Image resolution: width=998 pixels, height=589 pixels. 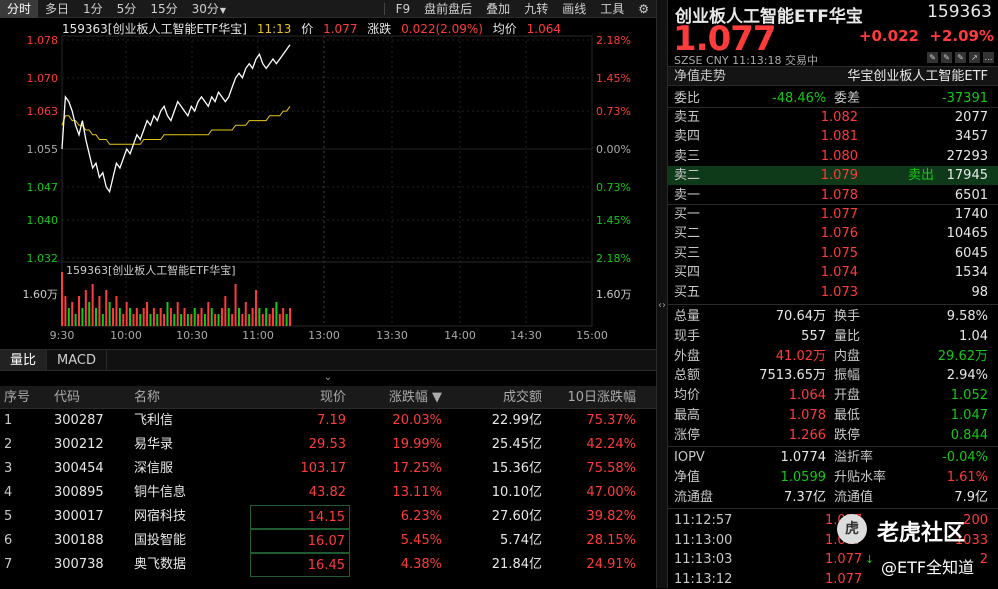 I want to click on order-book-row: 卖五 1.082 2077, so click(x=833, y=117).